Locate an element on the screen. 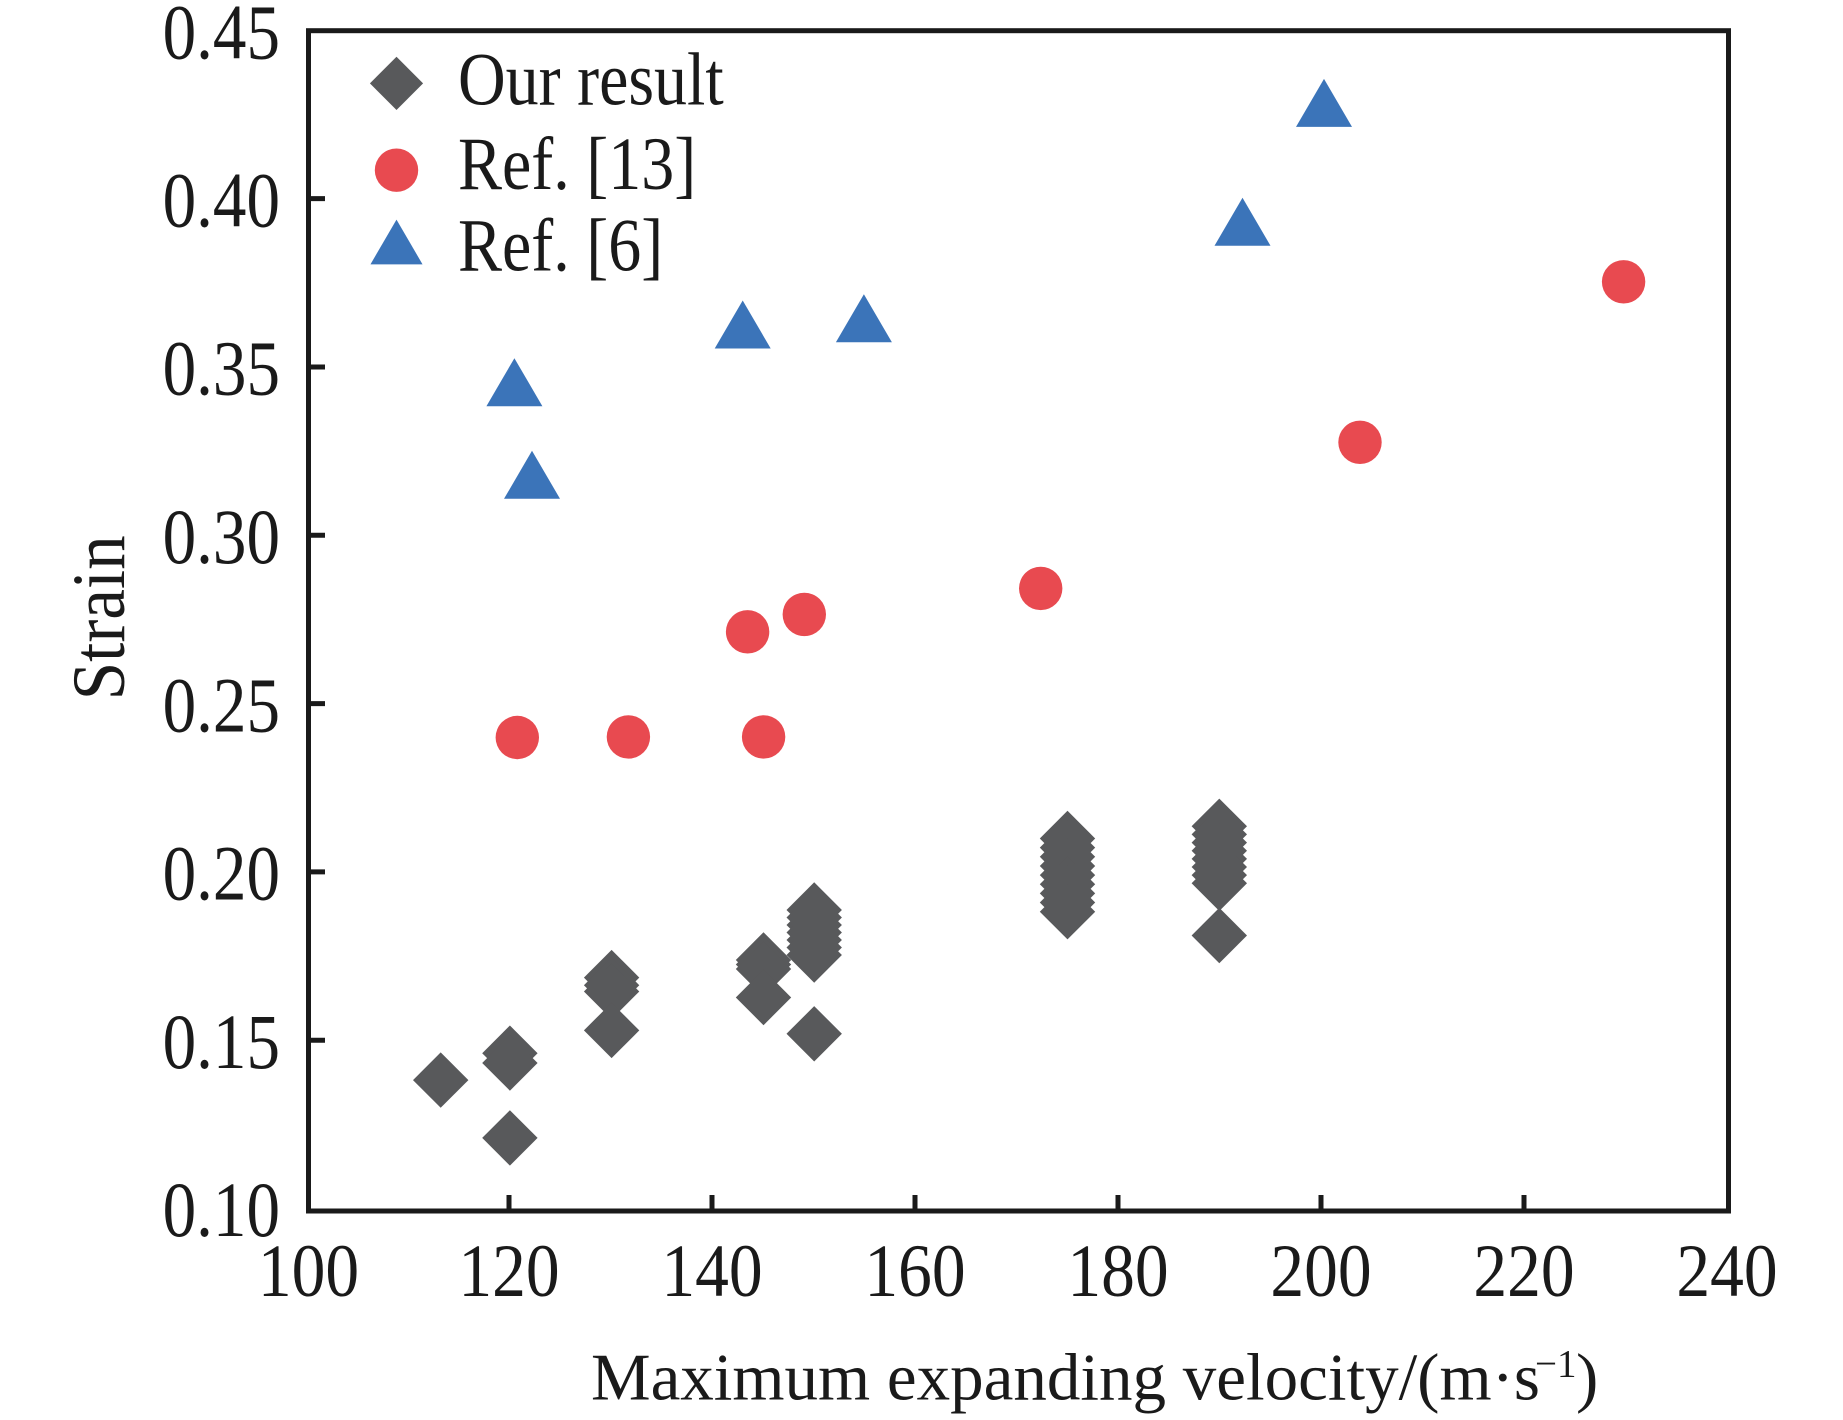 Image resolution: width=1843 pixels, height=1420 pixels. svg-text: Ref. [6] is located at coordinates (560, 246).